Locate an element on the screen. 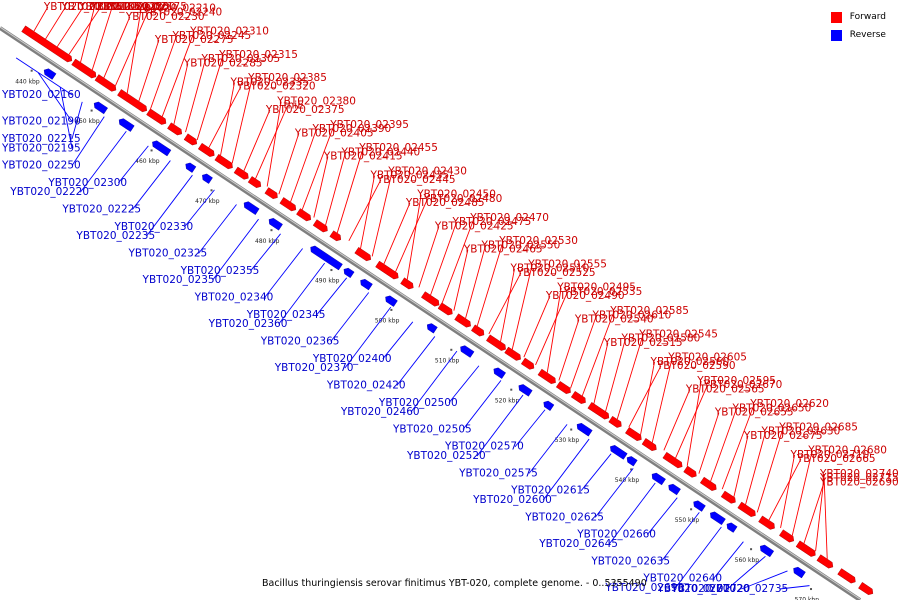  forward-gene-label-8: YBT020_02210 is located at coordinates (176, 8).